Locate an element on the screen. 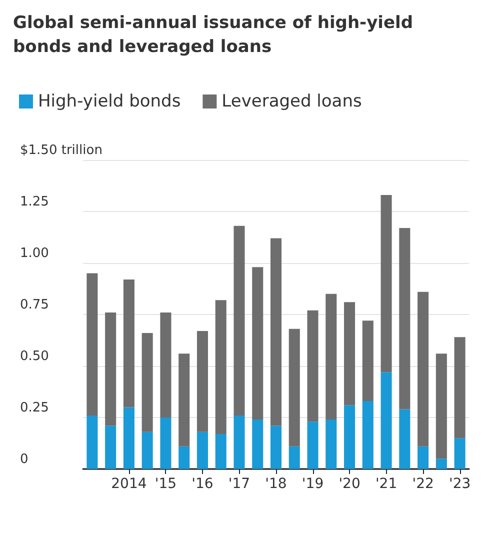  y-tick-label: 0.50 is located at coordinates (34, 356).